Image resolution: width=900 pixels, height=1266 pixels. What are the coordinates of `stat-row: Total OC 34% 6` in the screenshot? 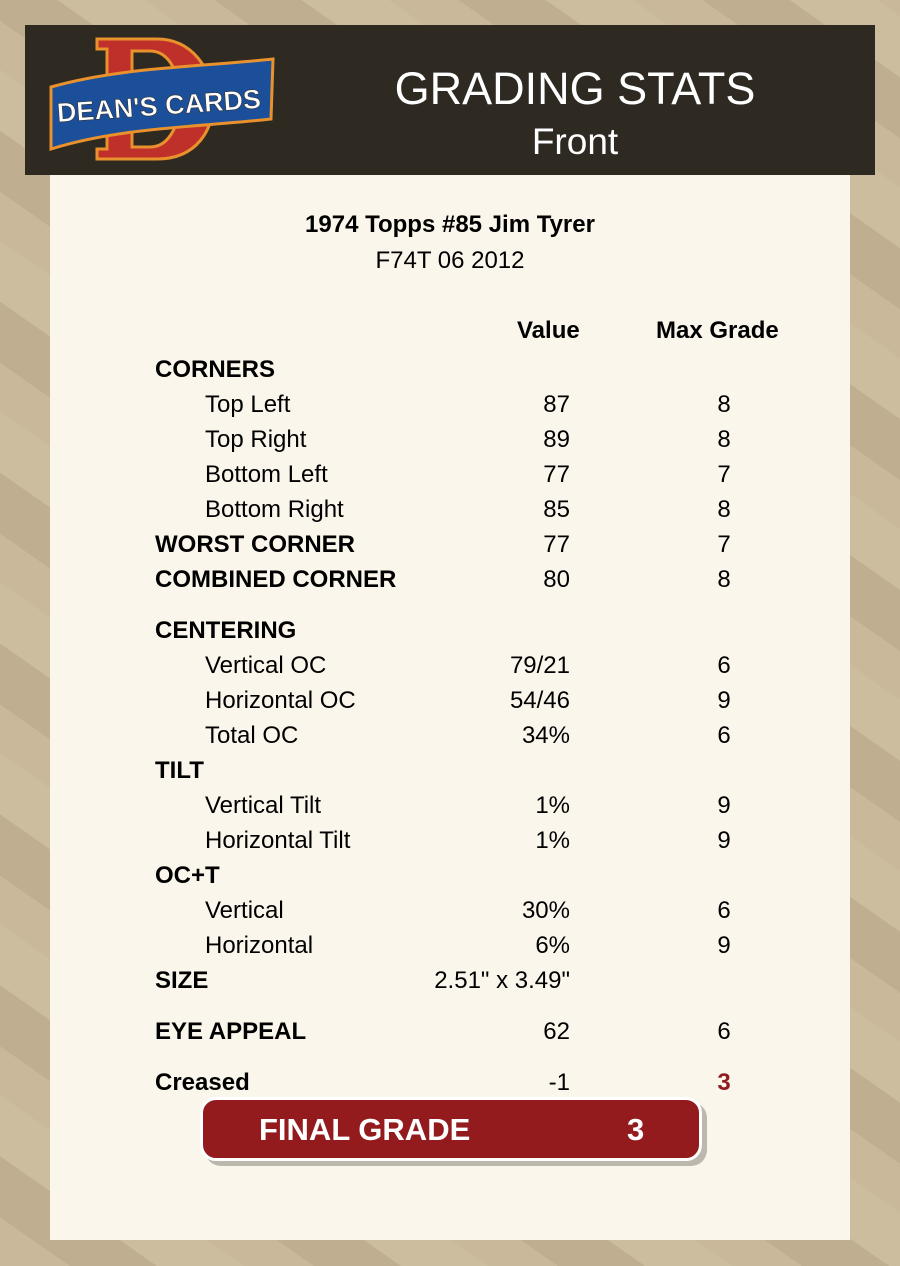 It's located at (480, 735).